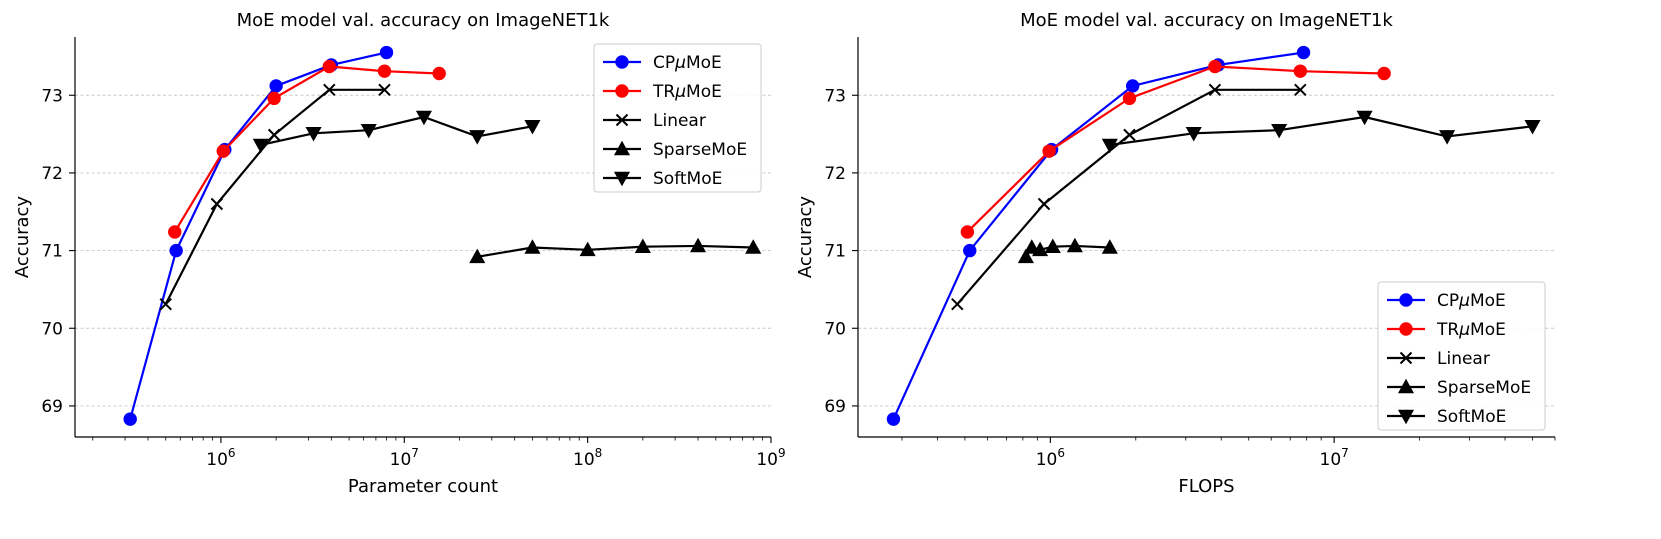 This screenshot has width=1661, height=539. Describe the element at coordinates (52, 329) in the screenshot. I see `y-tick-label: 70` at that location.